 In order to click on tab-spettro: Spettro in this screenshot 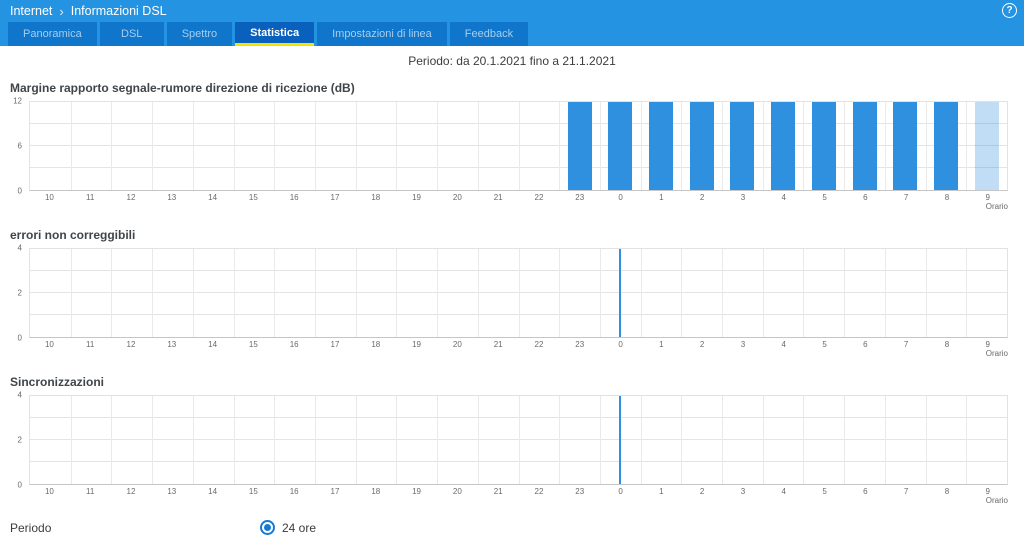, I will do `click(199, 34)`.